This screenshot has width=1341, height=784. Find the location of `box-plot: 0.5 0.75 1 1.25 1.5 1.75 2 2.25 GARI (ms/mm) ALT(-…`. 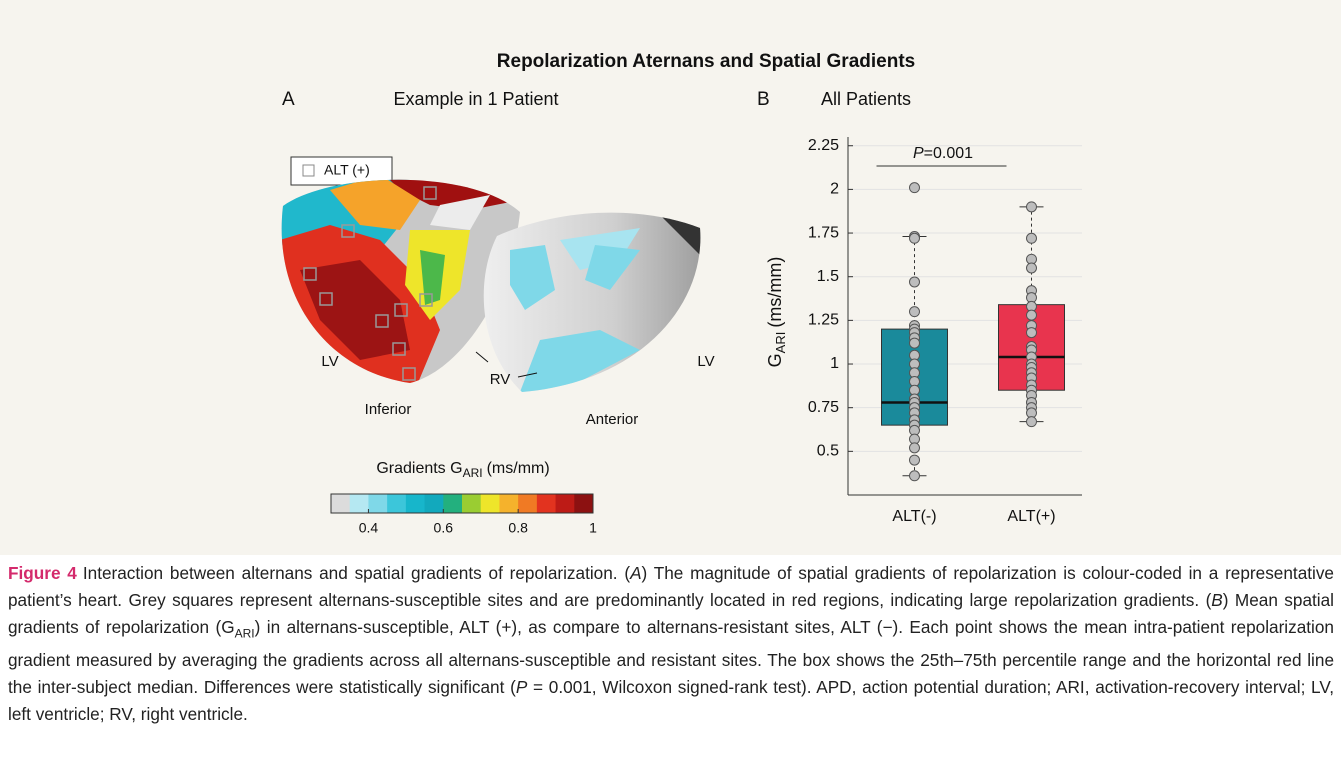

box-plot: 0.5 0.75 1 1.25 1.5 1.75 2 2.25 GARI (ms/mm) ALT(-… is located at coordinates (923, 331).